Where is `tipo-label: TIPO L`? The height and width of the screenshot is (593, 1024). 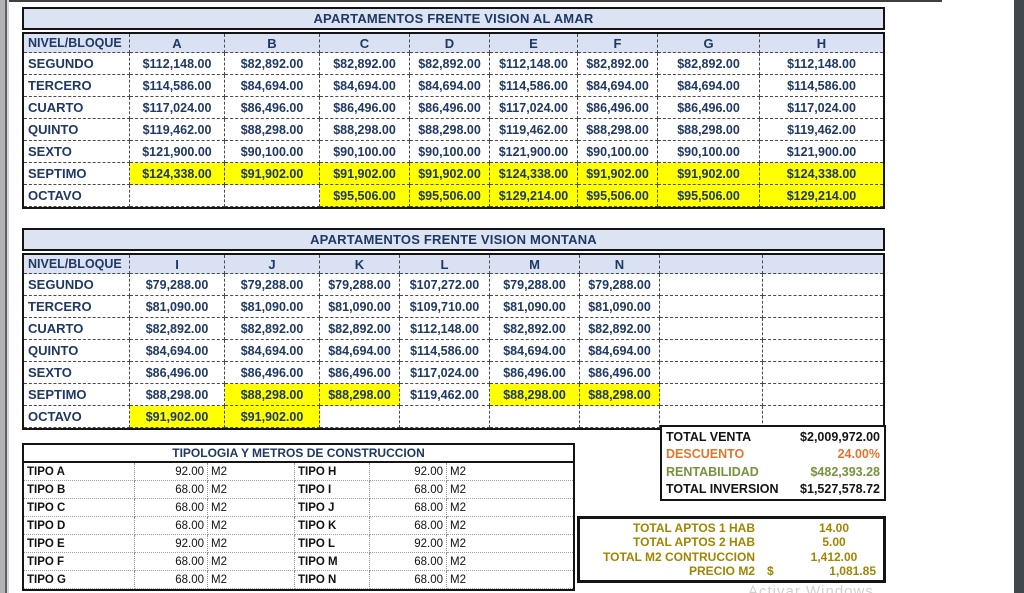 tipo-label: TIPO L is located at coordinates (332, 544).